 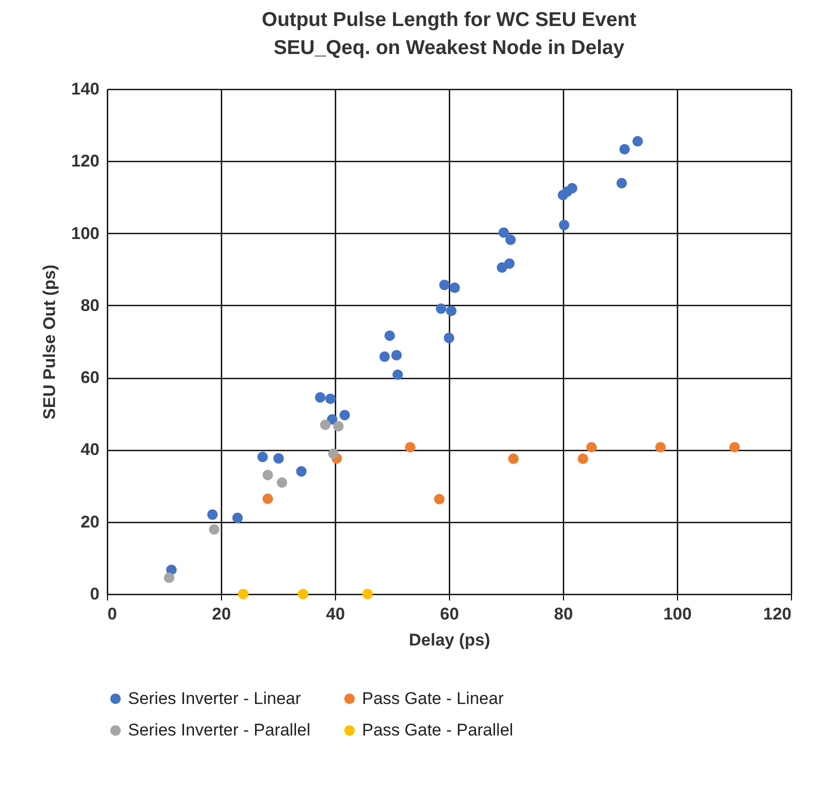 I want to click on legend-label: Series Inverter - Linear, so click(x=215, y=698).